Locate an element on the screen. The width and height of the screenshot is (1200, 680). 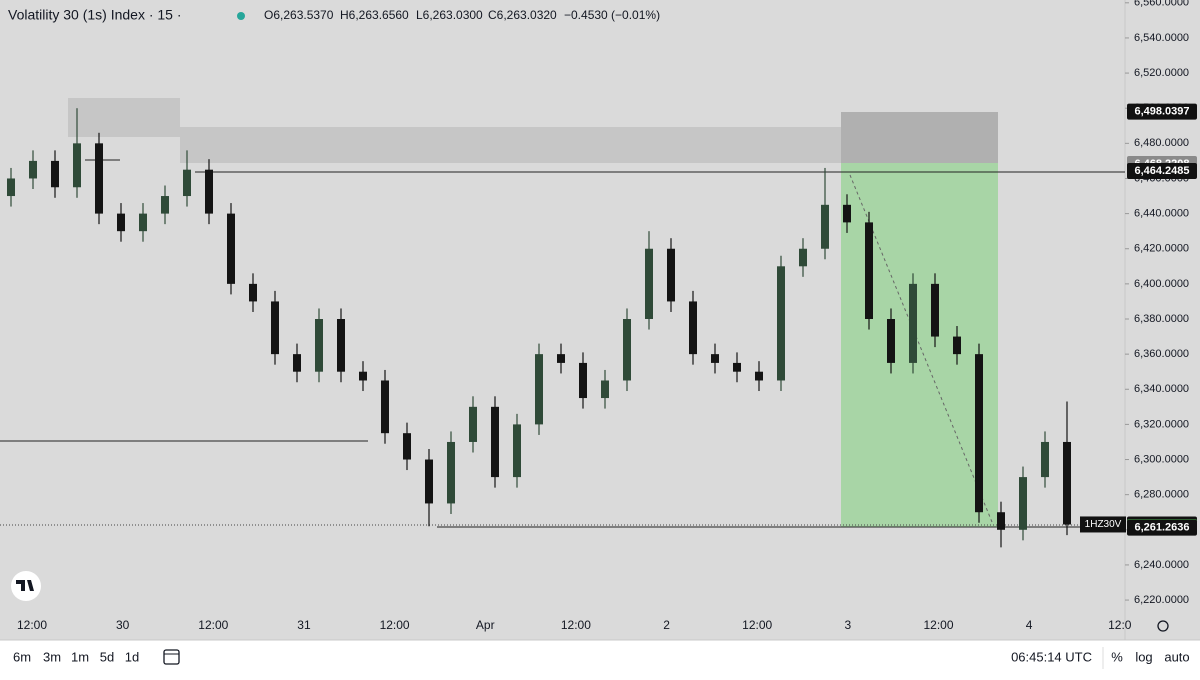
profit-zone is located at coordinates (919, 345).